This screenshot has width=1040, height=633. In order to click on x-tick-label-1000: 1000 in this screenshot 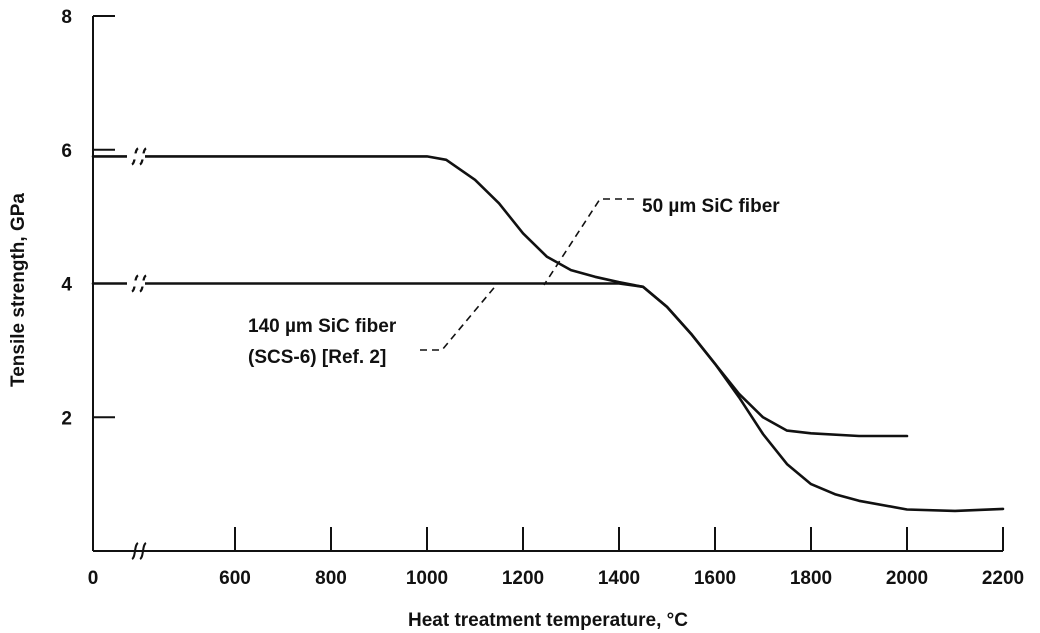, I will do `click(427, 578)`.